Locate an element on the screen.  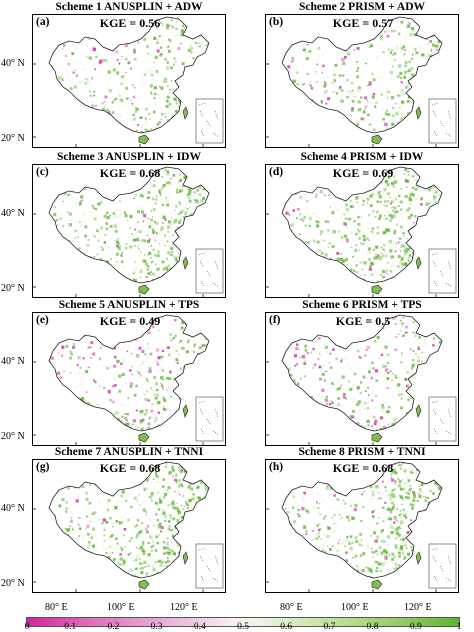
scheme-title: Scheme 1 ANUSPLIN + ADW is located at coordinates (129, 7).